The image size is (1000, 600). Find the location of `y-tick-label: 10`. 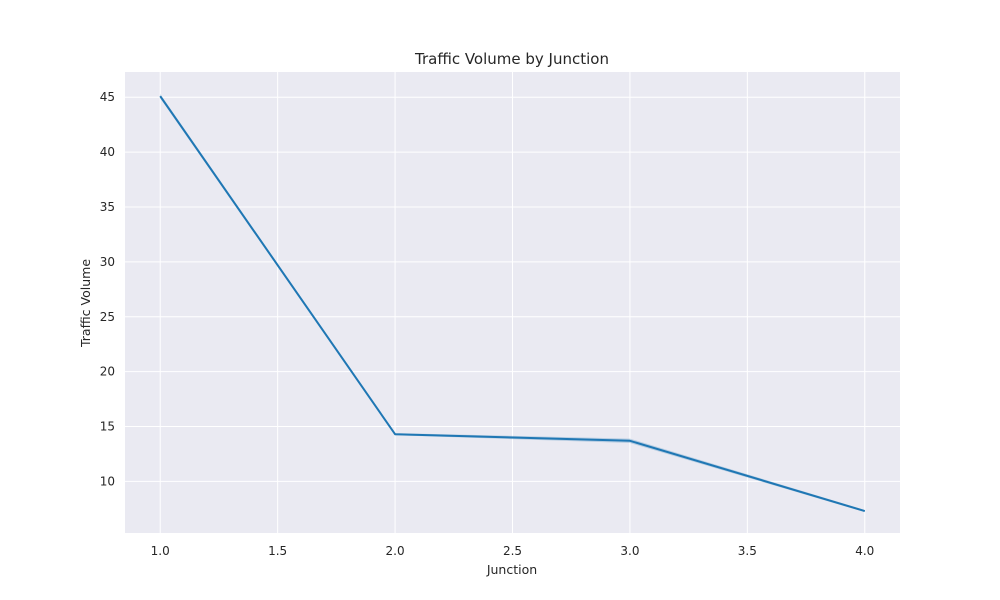

y-tick-label: 10 is located at coordinates (107, 481).